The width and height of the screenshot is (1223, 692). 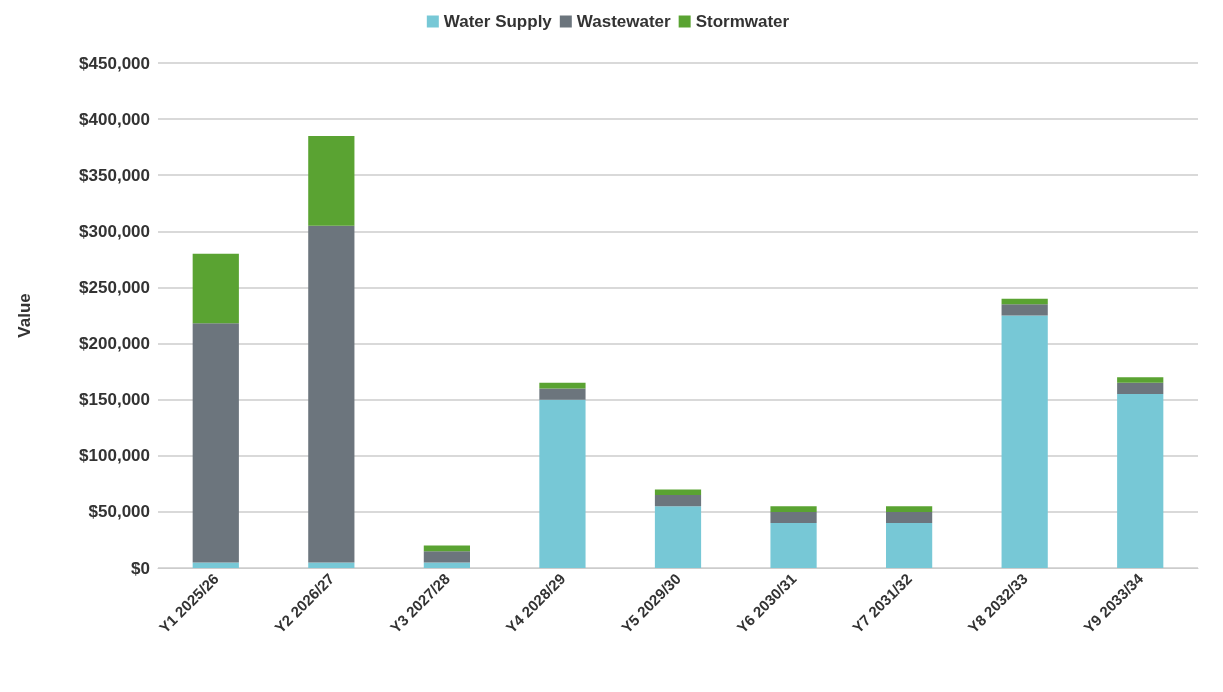 What do you see at coordinates (114, 456) in the screenshot?
I see `y-tick-label: $100,000` at bounding box center [114, 456].